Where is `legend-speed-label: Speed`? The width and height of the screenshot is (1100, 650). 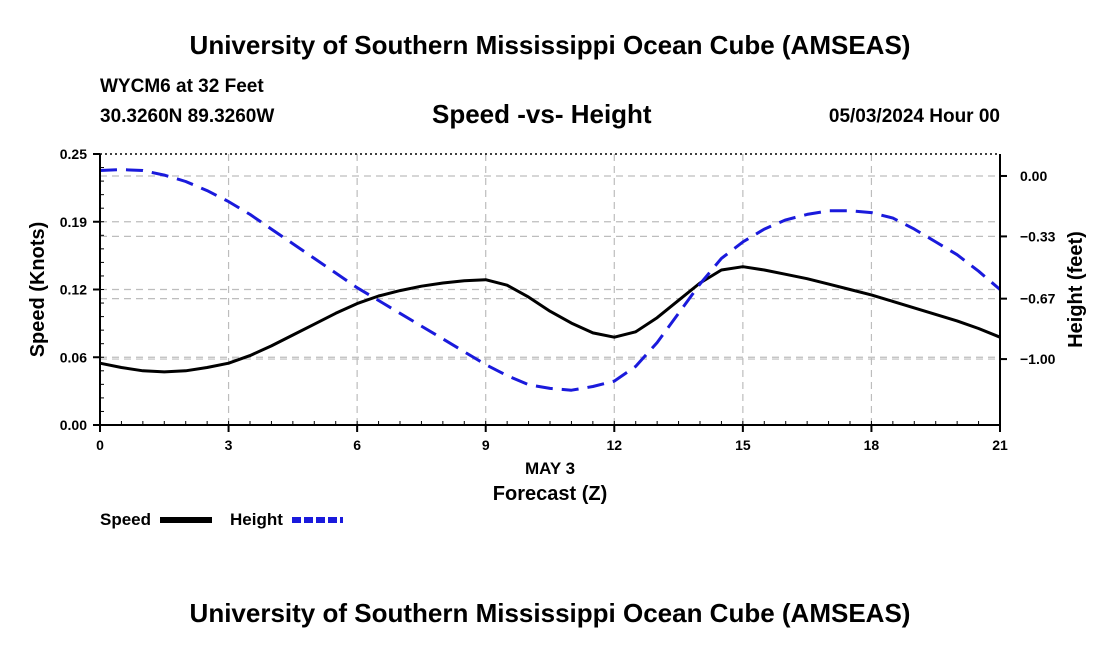 legend-speed-label: Speed is located at coordinates (125, 519).